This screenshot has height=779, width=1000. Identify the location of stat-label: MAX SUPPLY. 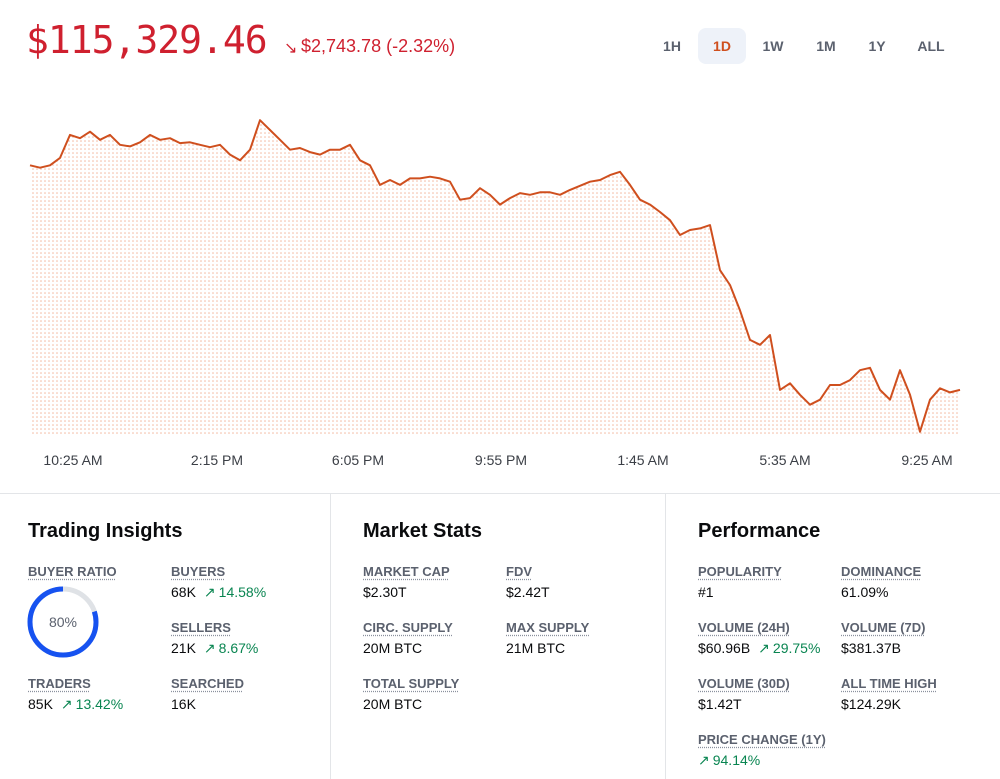
(548, 627).